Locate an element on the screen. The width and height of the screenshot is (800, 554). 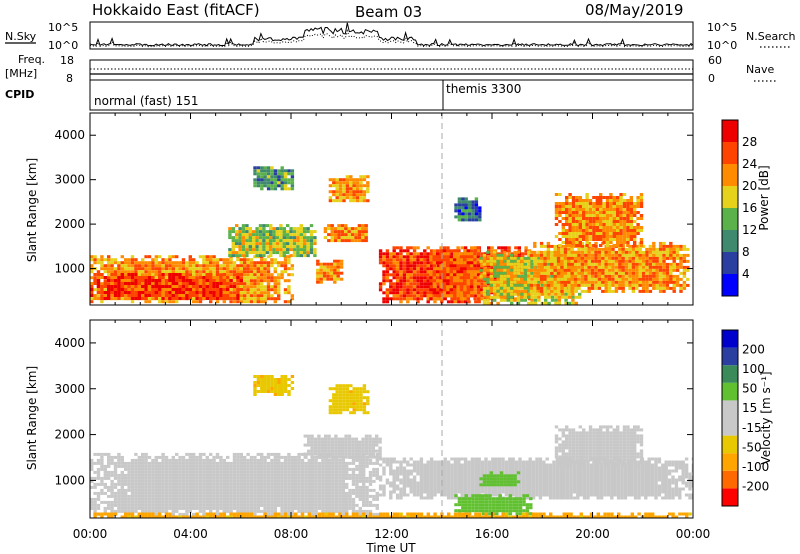
colorbar-tick-label: 8 is located at coordinates (746, 252).